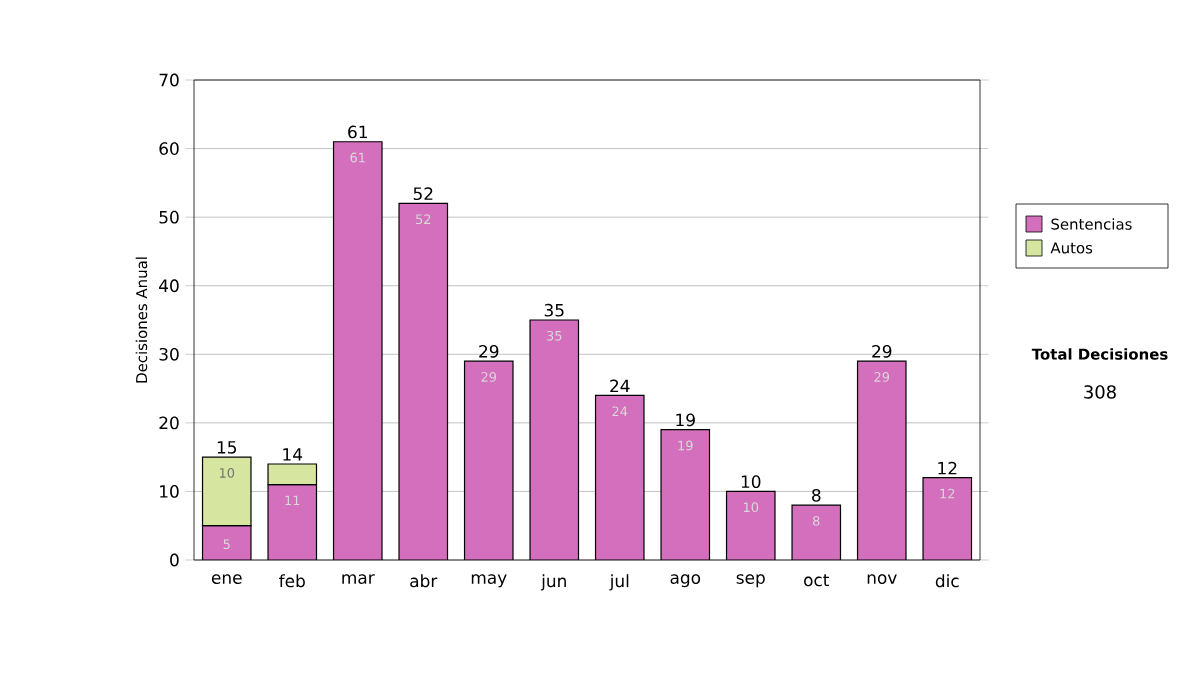  What do you see at coordinates (358, 579) in the screenshot?
I see `x-tick-label: mar` at bounding box center [358, 579].